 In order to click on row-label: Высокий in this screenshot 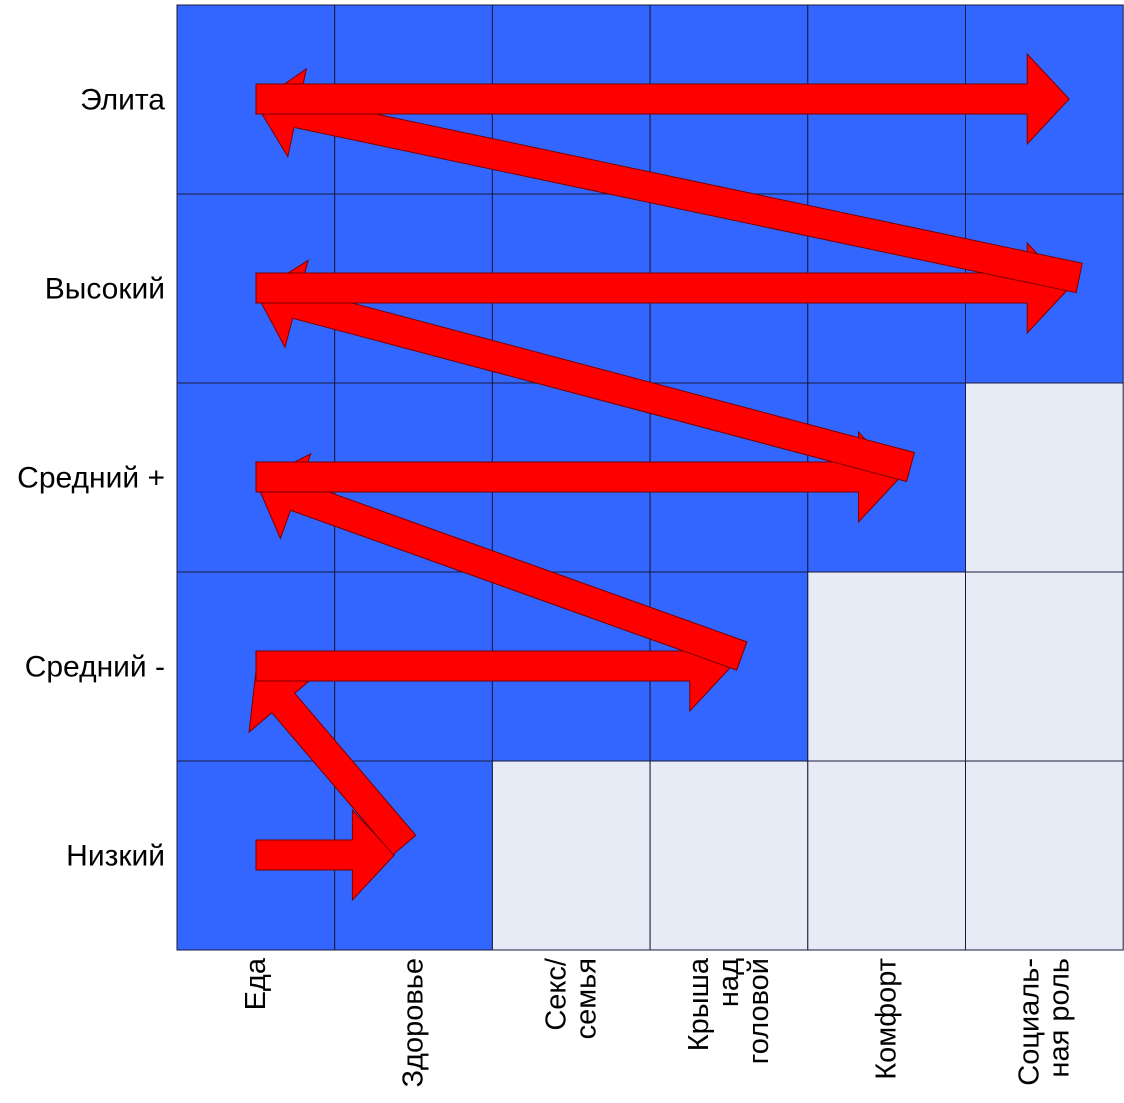, I will do `click(105, 289)`.